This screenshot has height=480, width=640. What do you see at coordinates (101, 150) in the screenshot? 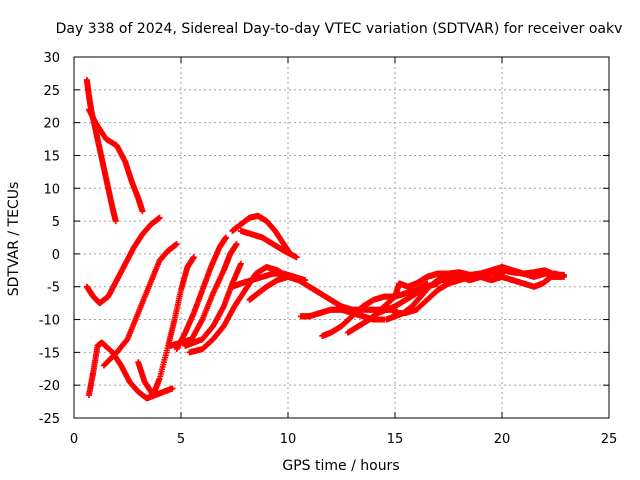
I see `series-arc1` at bounding box center [101, 150].